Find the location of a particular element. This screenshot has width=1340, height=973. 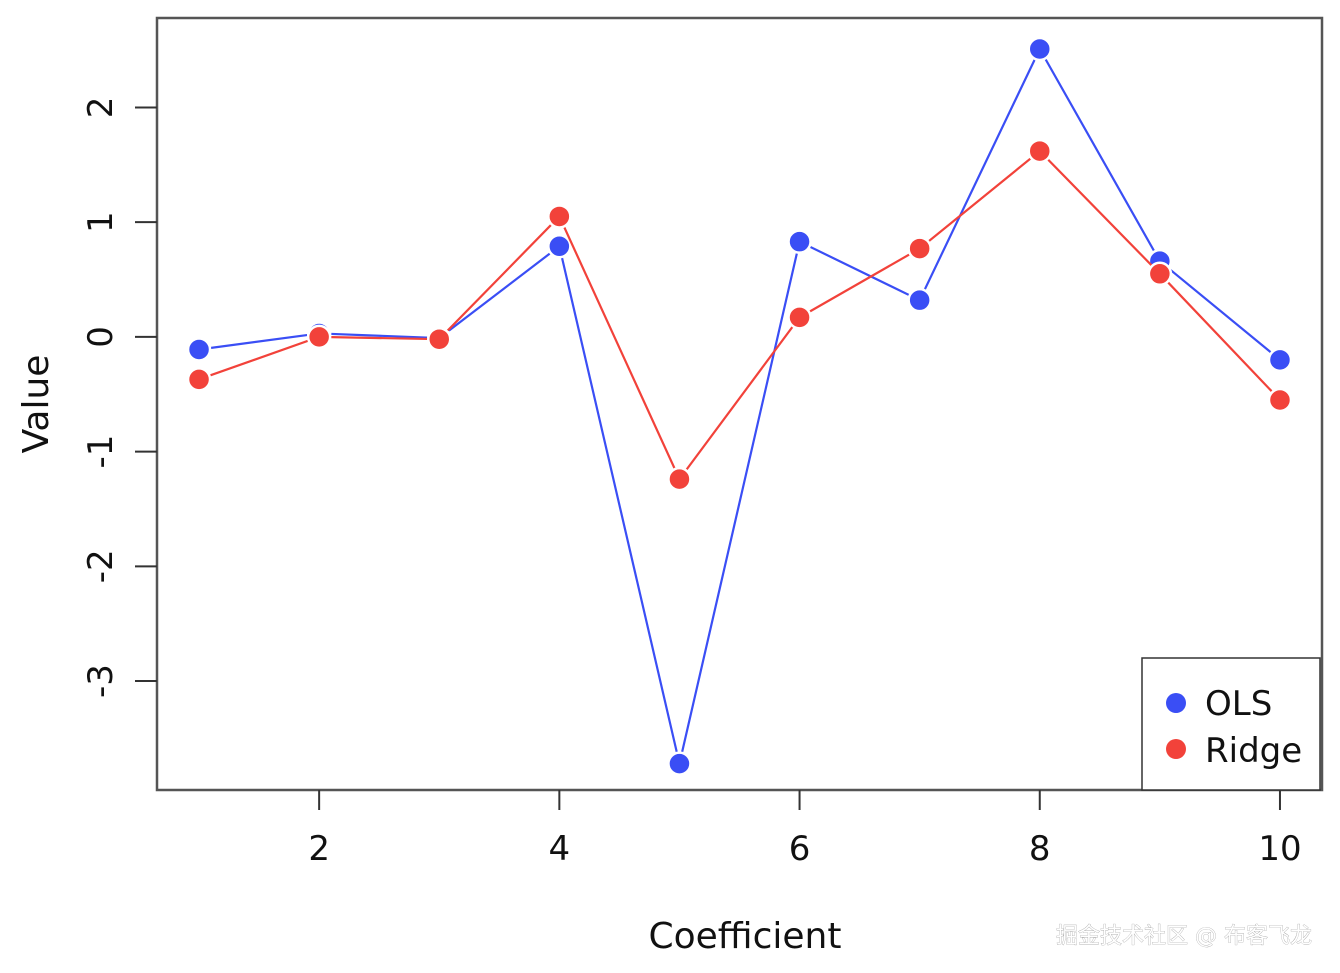

x-axis-title: Coefficient is located at coordinates (745, 936).